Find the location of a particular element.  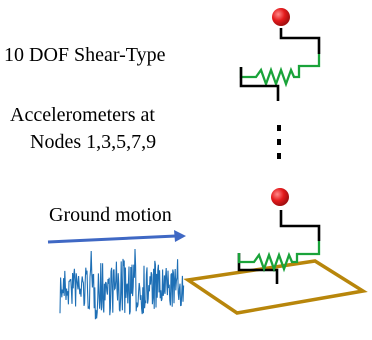

accelerometer-label-line1: Accelerometers at is located at coordinates (82, 115).